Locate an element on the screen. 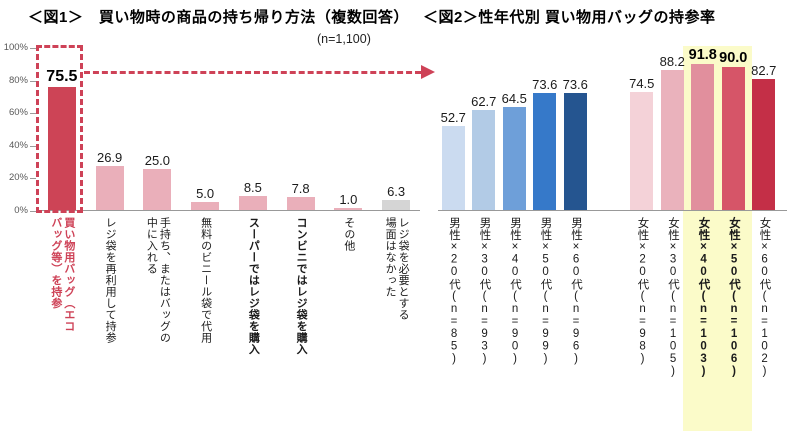  category-label: 女性×50代(n=106) is located at coordinates (734, 297).